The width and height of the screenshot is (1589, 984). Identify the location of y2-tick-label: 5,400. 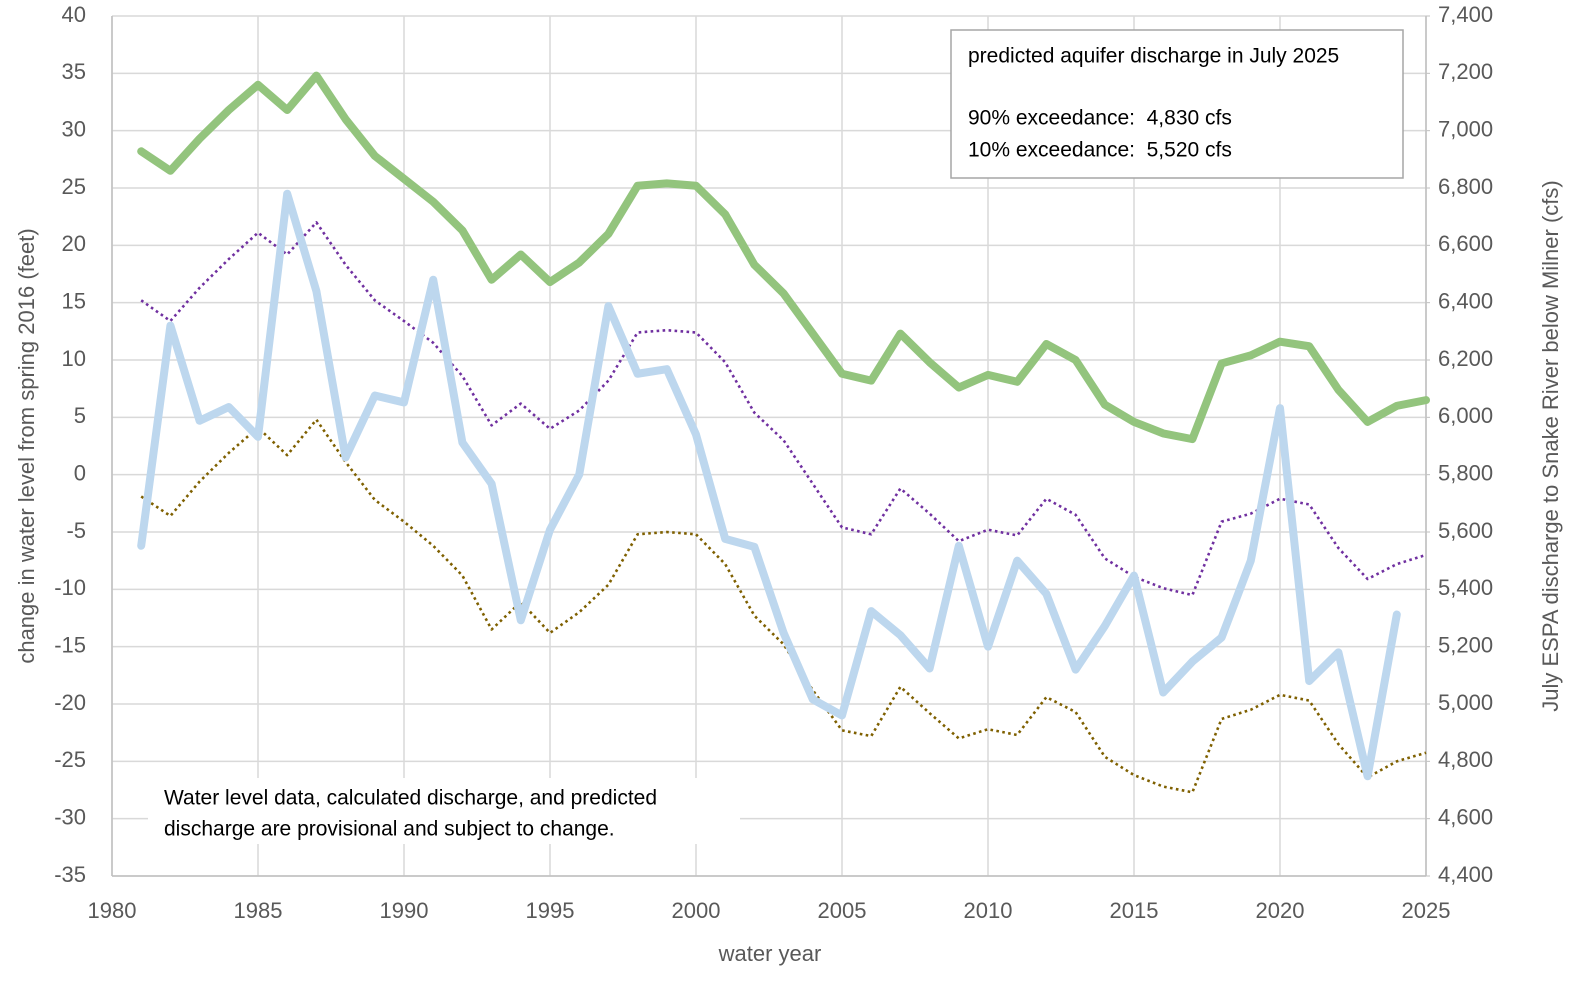
(1465, 587).